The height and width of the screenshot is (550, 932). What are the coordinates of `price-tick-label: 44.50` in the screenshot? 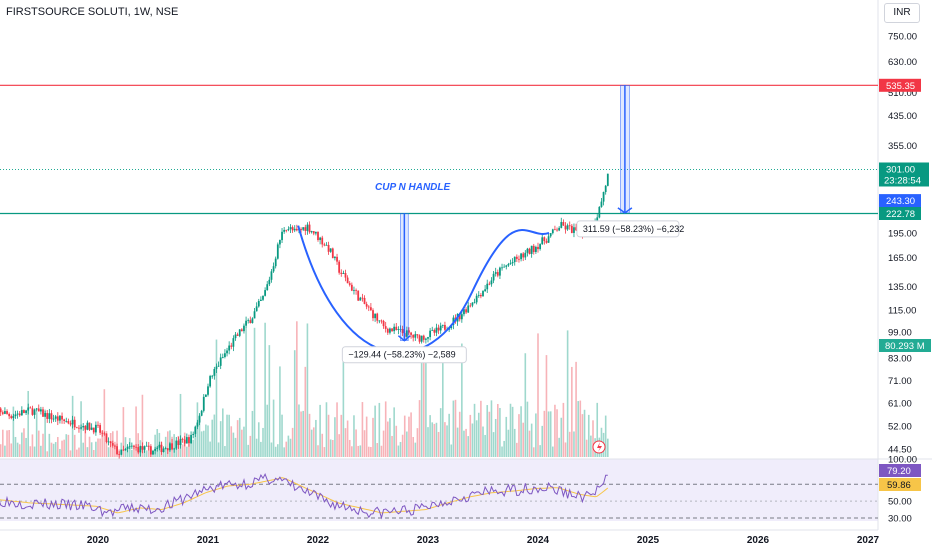 It's located at (900, 450).